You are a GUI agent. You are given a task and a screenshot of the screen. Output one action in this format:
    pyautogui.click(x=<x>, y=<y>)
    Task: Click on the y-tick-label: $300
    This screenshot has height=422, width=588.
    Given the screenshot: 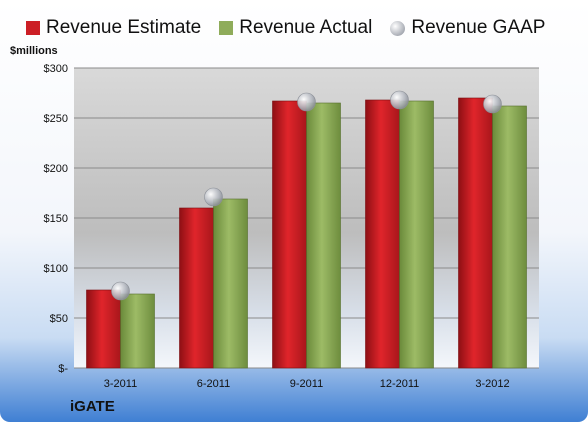 What is the action you would take?
    pyautogui.click(x=56, y=69)
    